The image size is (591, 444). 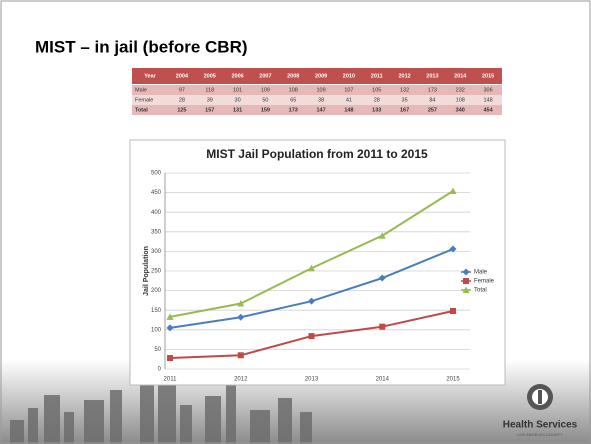 What do you see at coordinates (383, 380) in the screenshot?
I see `x-tick-label: 2014` at bounding box center [383, 380].